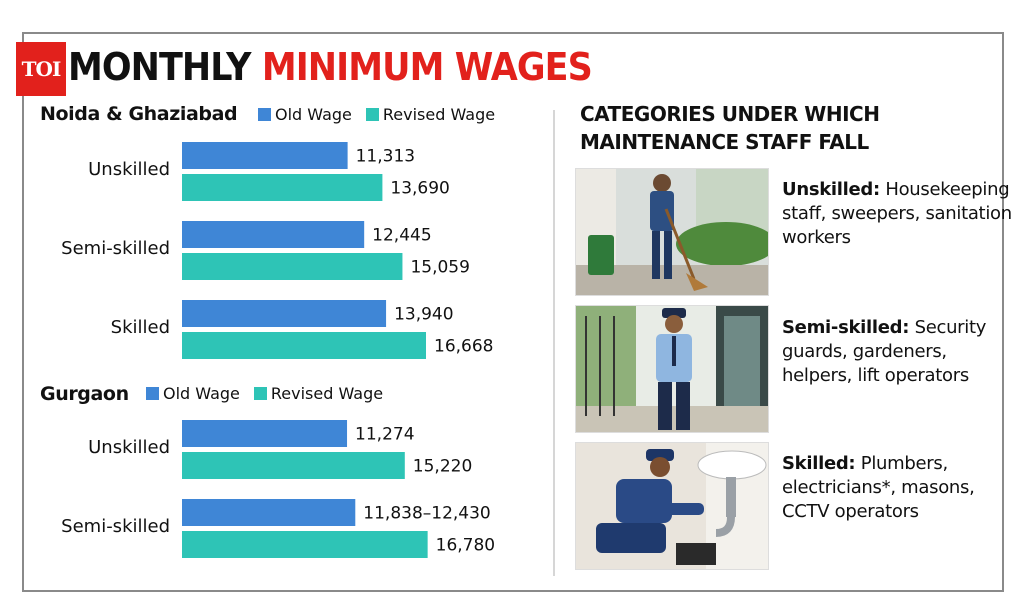 The width and height of the screenshot is (1024, 592). What do you see at coordinates (384, 435) in the screenshot?
I see `bar-value-label: 11,274` at bounding box center [384, 435].